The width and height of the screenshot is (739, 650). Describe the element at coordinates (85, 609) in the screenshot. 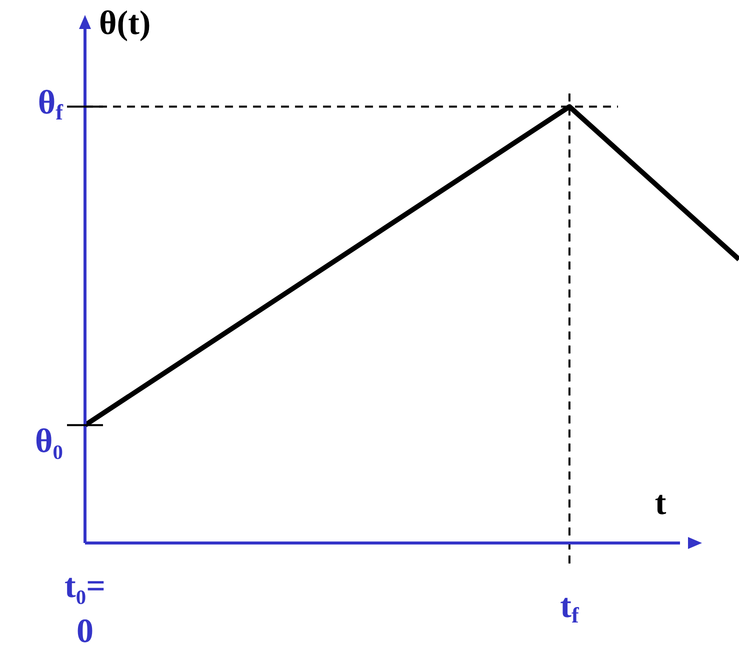

I see `x-tick-label: t₀=0` at that location.